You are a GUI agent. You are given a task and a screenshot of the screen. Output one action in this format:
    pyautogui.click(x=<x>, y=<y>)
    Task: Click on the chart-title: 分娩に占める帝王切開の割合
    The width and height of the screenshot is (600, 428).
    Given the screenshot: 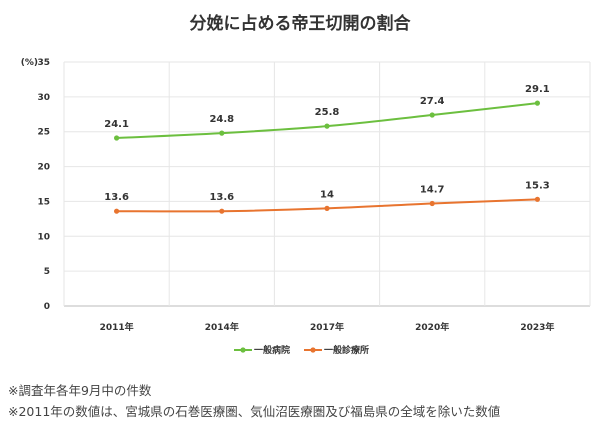 What is the action you would take?
    pyautogui.click(x=300, y=24)
    